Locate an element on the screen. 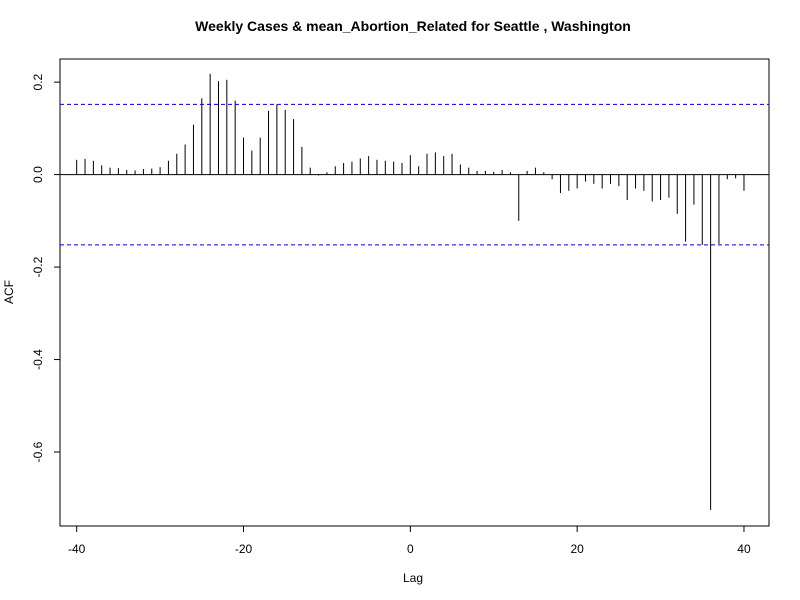 This screenshot has height=600, width=800. y-tick-label: 0.2 is located at coordinates (38, 81).